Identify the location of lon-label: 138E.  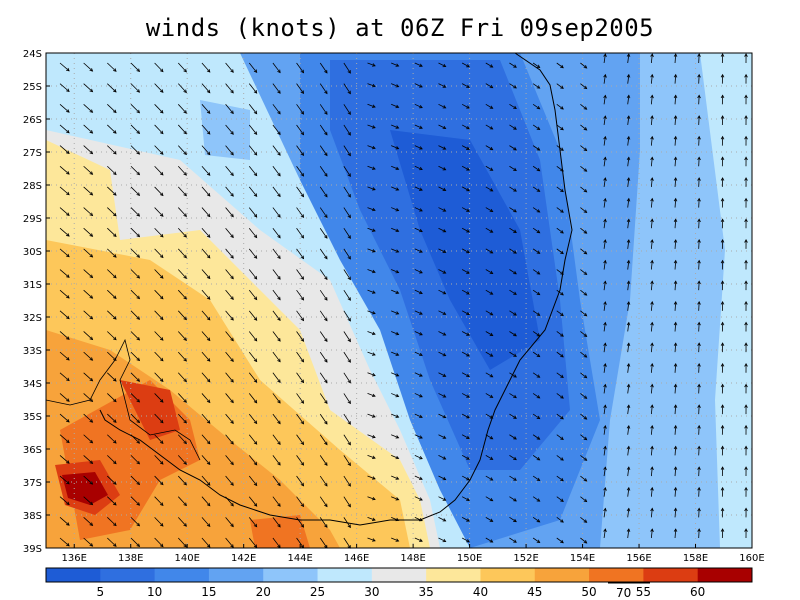
(130, 558).